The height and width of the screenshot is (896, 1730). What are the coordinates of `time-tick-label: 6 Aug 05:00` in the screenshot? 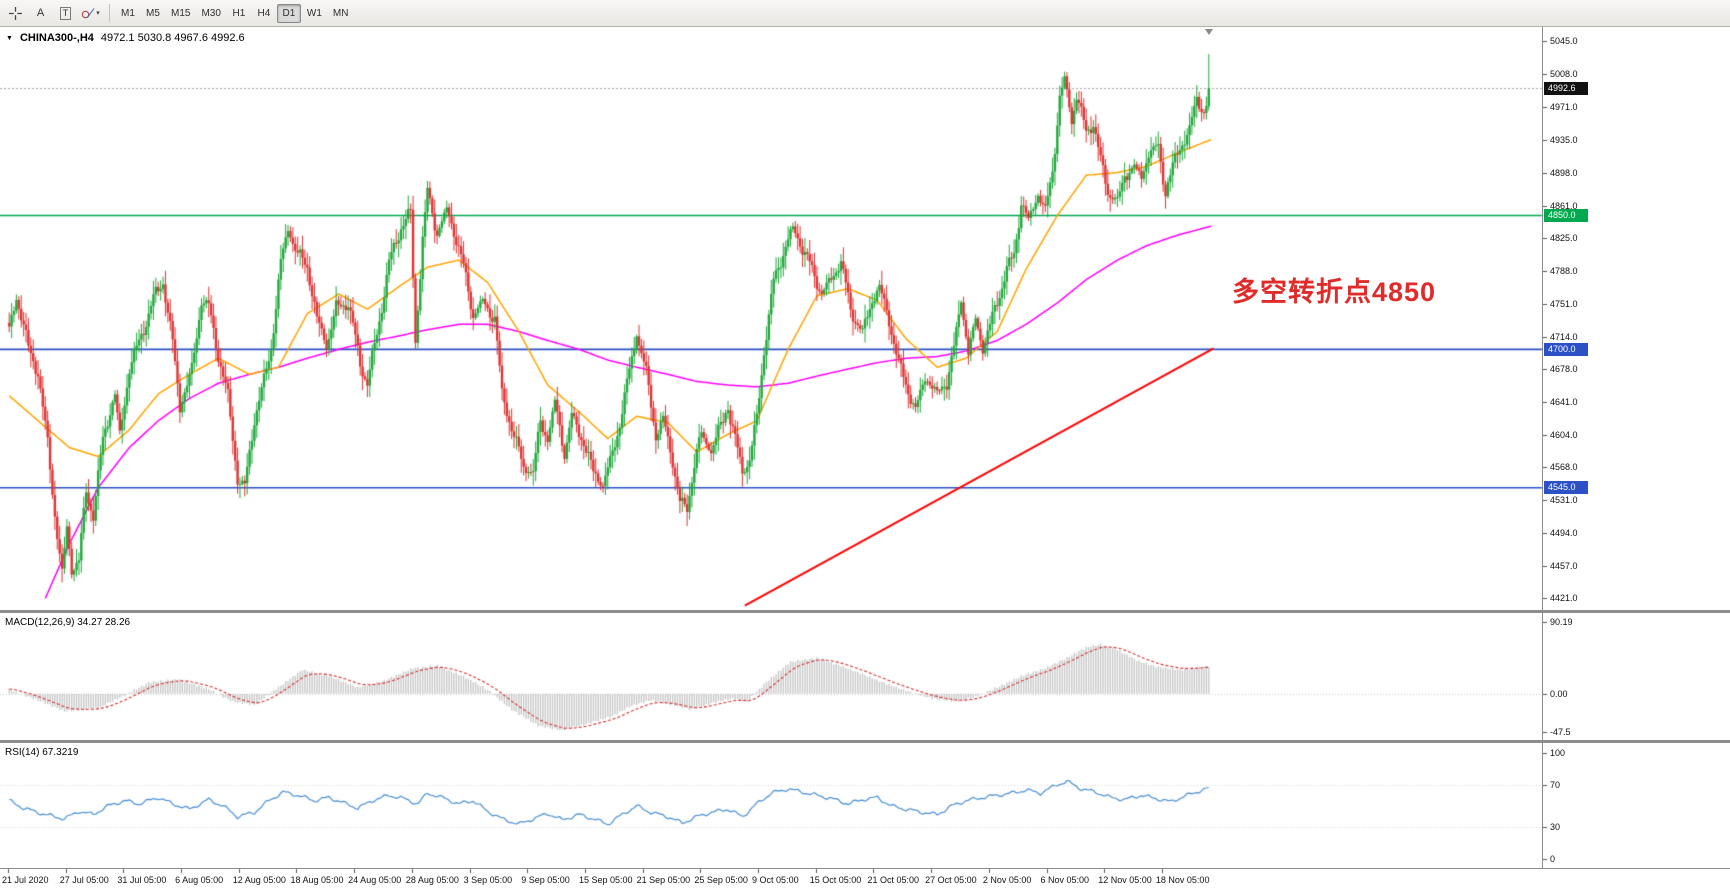 It's located at (199, 880).